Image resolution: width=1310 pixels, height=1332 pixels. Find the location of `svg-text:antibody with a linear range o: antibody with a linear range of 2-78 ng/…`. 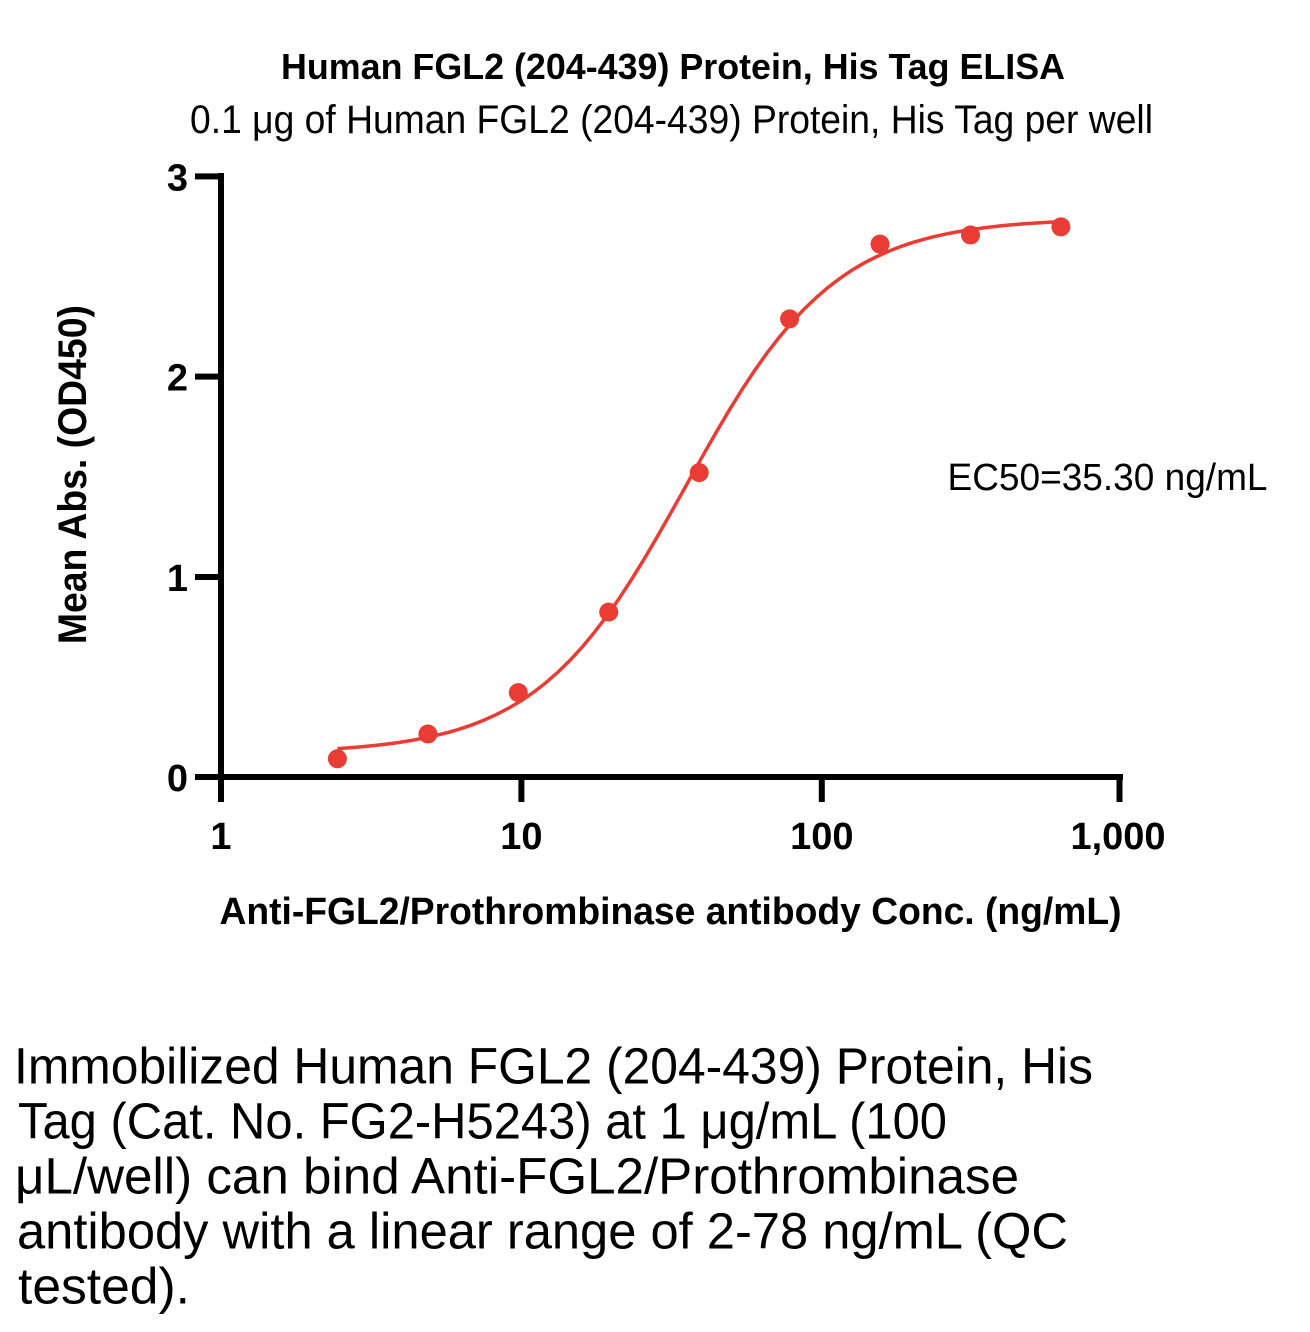

svg-text:antibody with a linear range o: antibody with a linear range of 2-78 ng/… is located at coordinates (542, 1231).